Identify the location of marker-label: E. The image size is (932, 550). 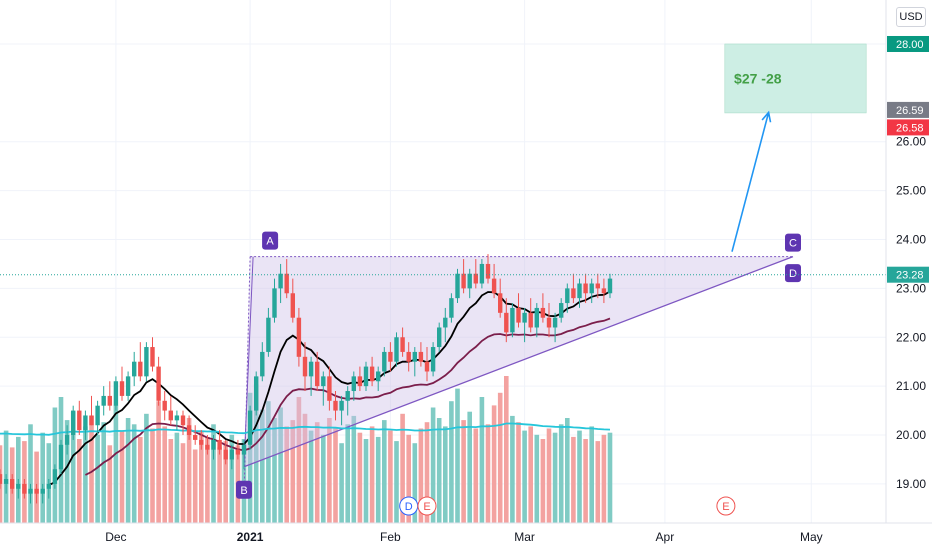
(725, 507).